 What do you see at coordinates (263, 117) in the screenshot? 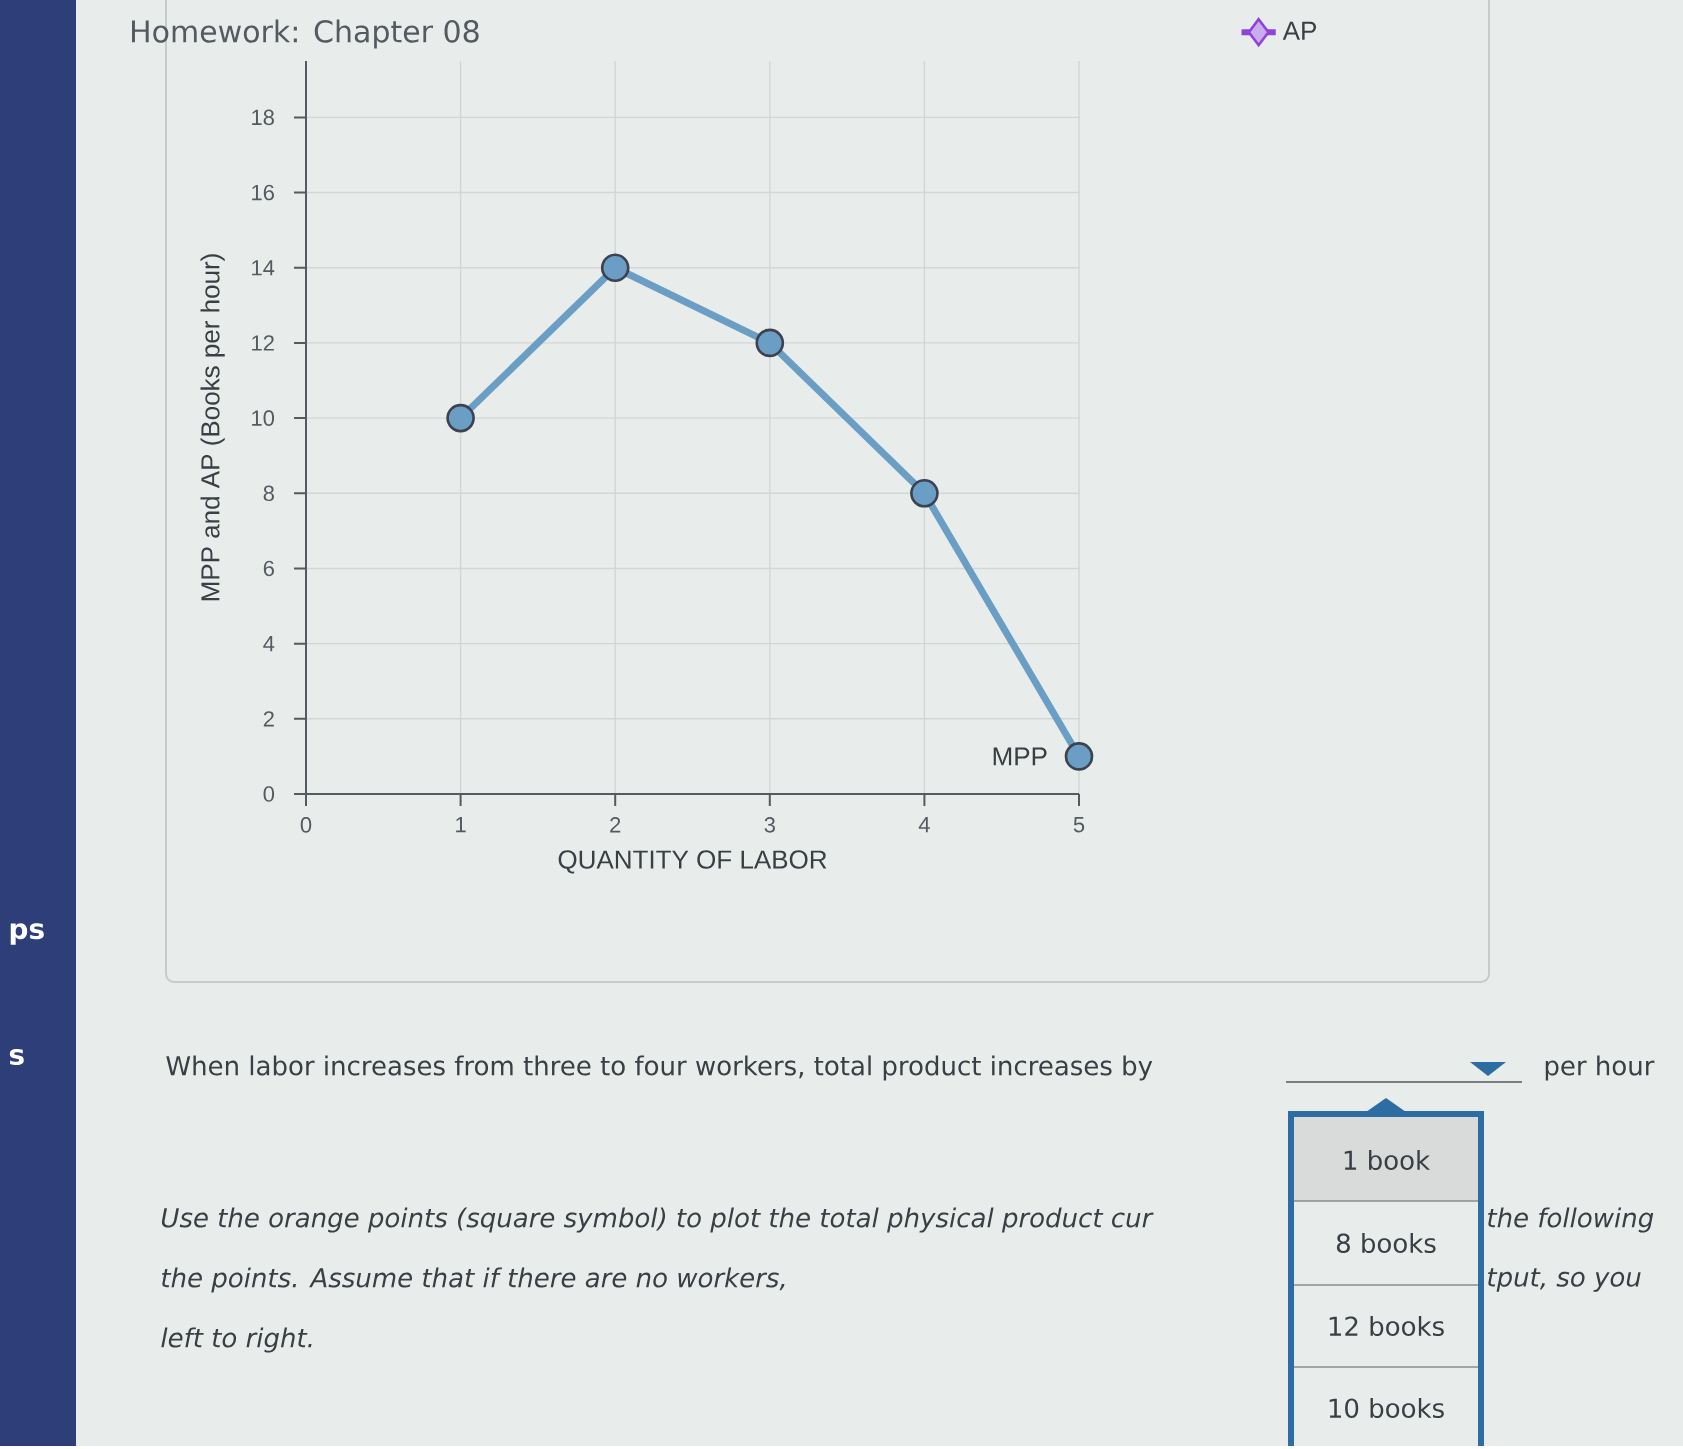
I see `y-tick-label: 18` at bounding box center [263, 117].